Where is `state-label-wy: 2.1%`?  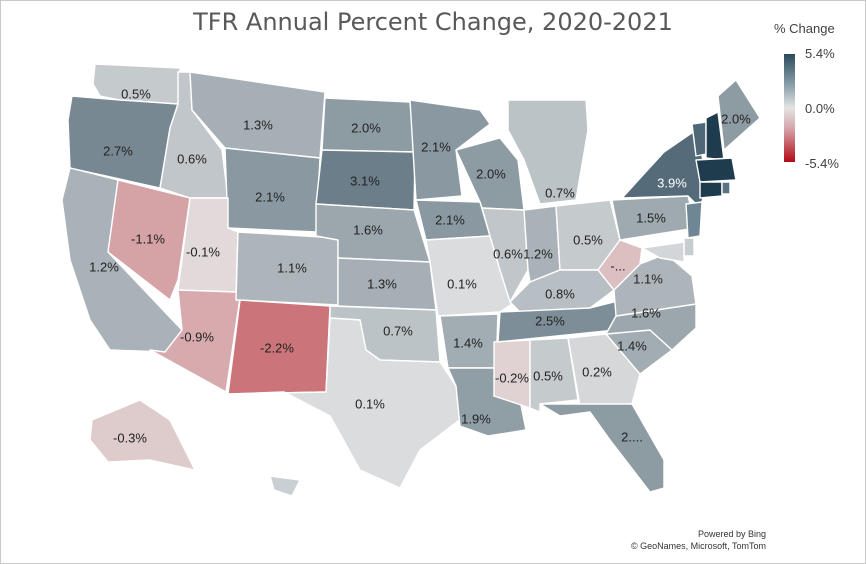
state-label-wy: 2.1% is located at coordinates (270, 197).